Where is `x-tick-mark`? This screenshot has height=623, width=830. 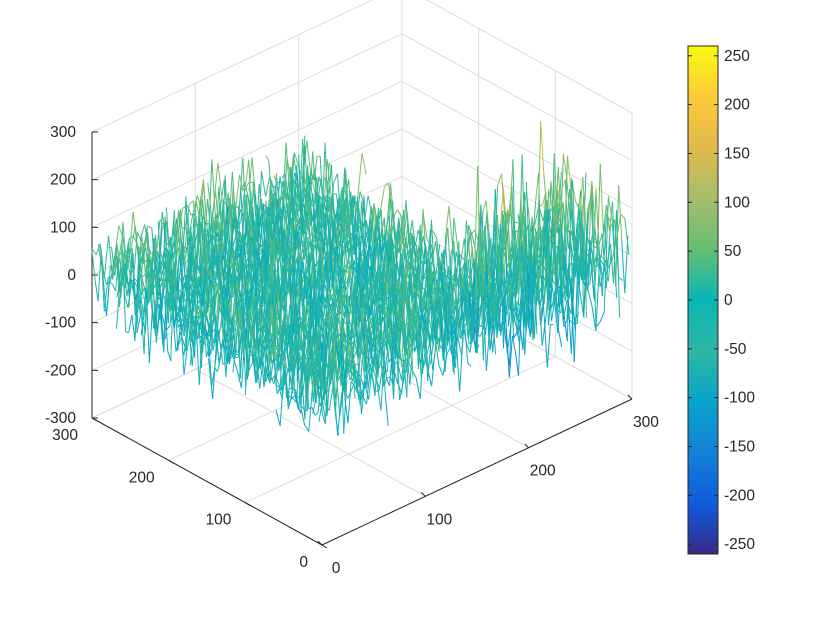 x-tick-mark is located at coordinates (423, 494).